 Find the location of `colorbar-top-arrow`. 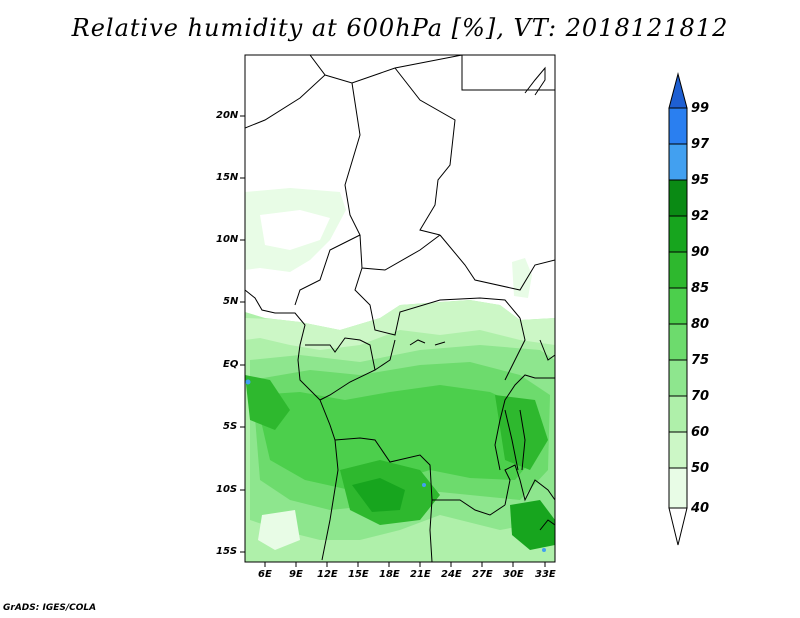

colorbar-top-arrow is located at coordinates (678, 90).